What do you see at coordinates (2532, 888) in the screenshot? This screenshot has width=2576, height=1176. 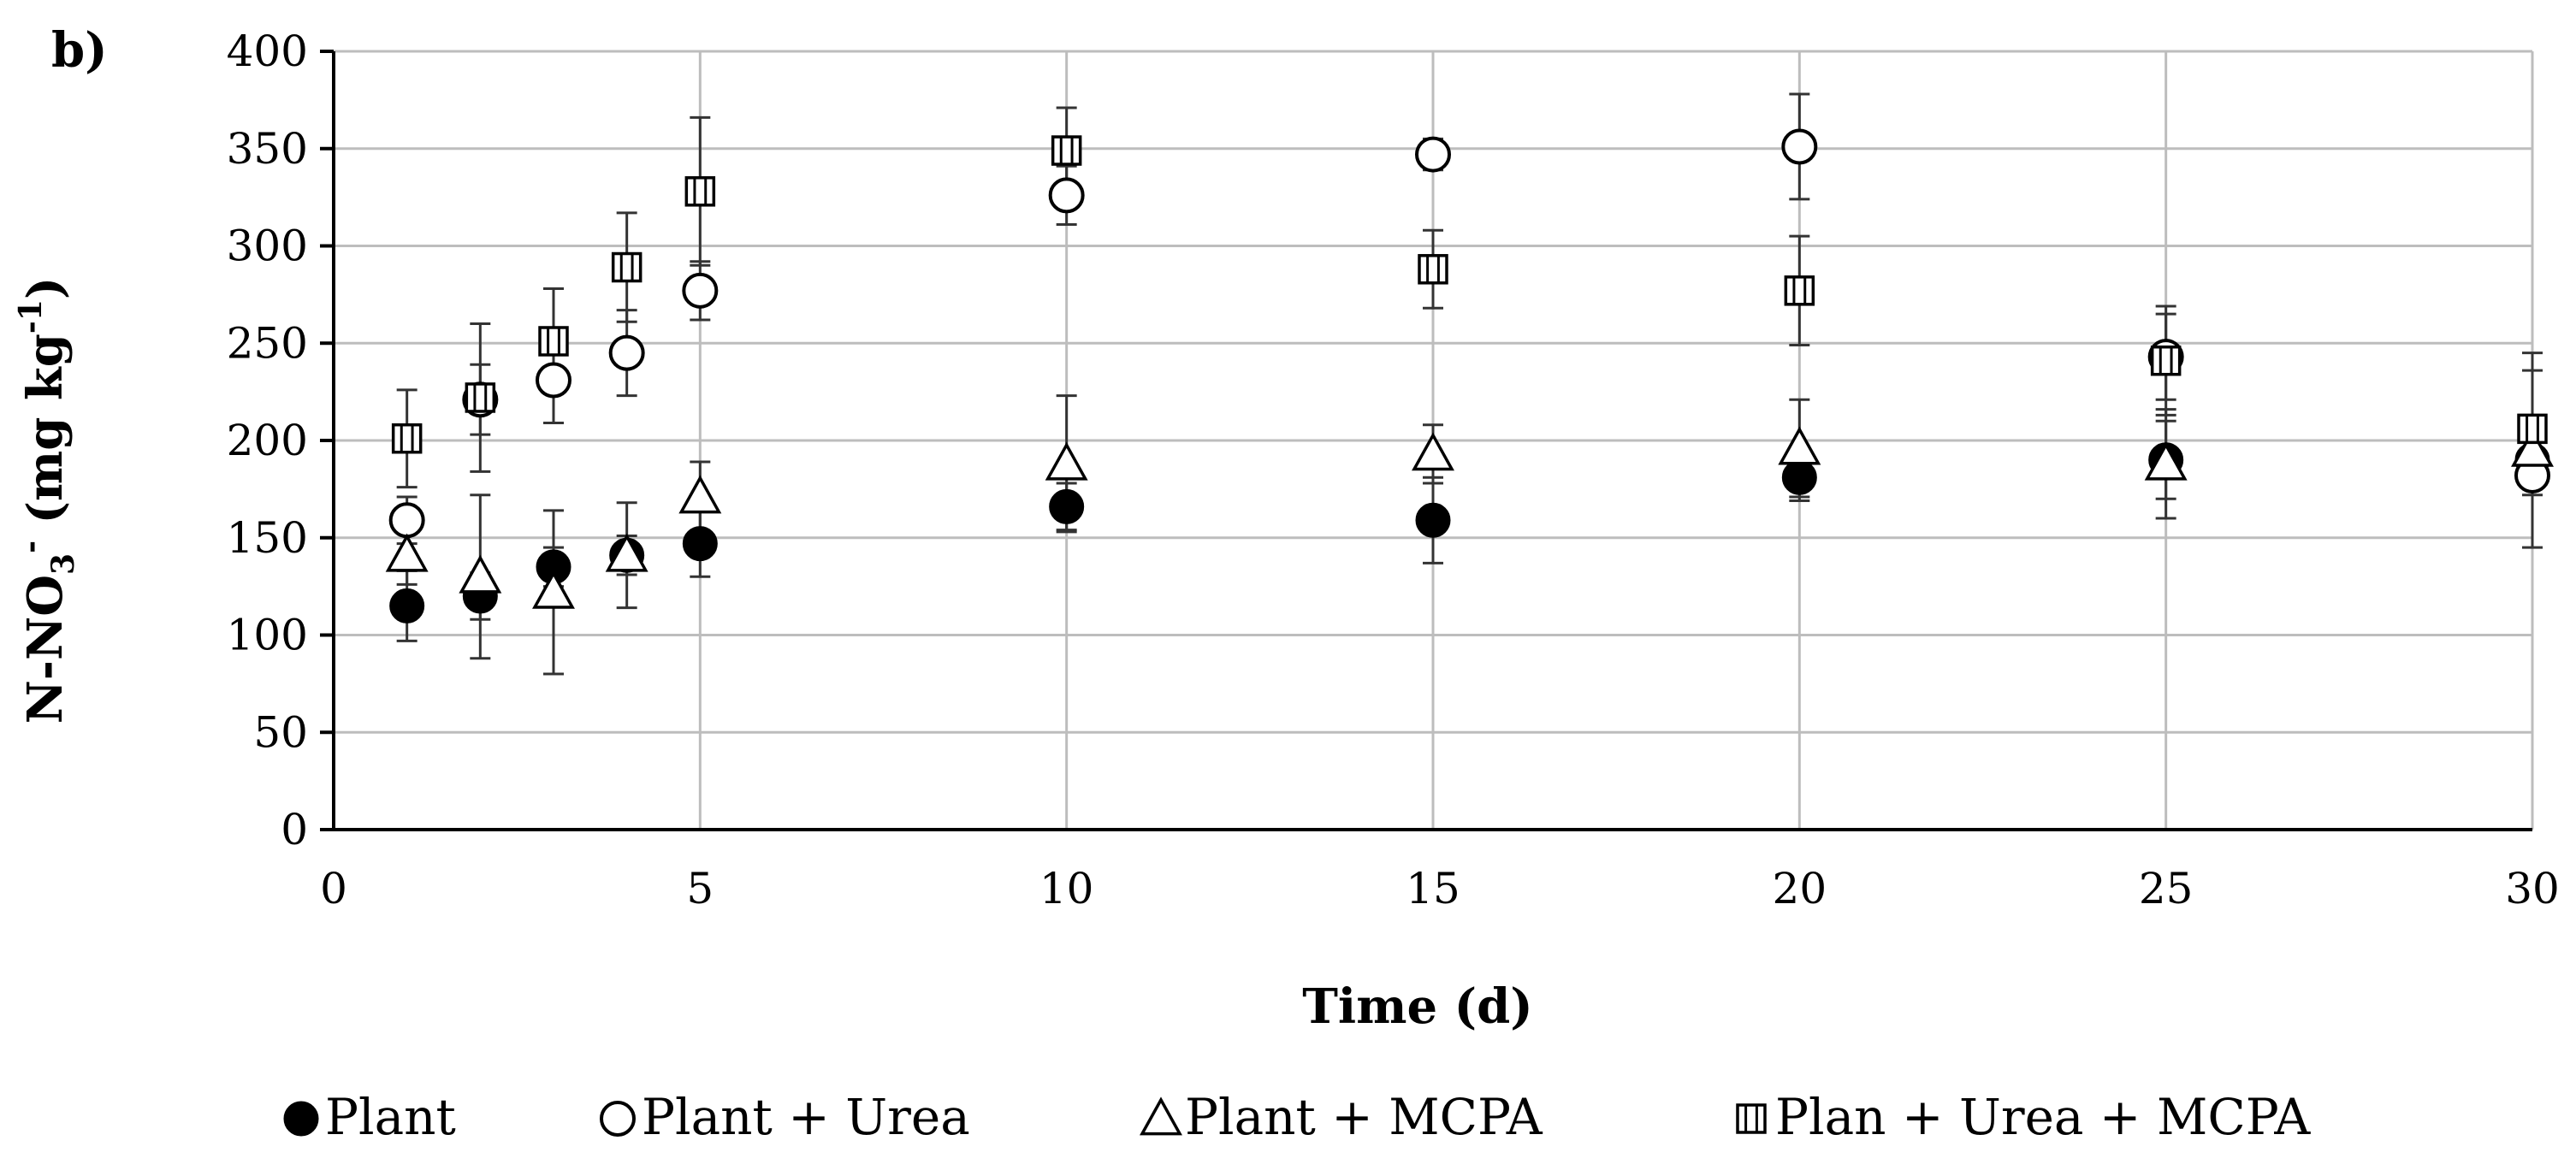 I see `x-tick-label: 30` at bounding box center [2532, 888].